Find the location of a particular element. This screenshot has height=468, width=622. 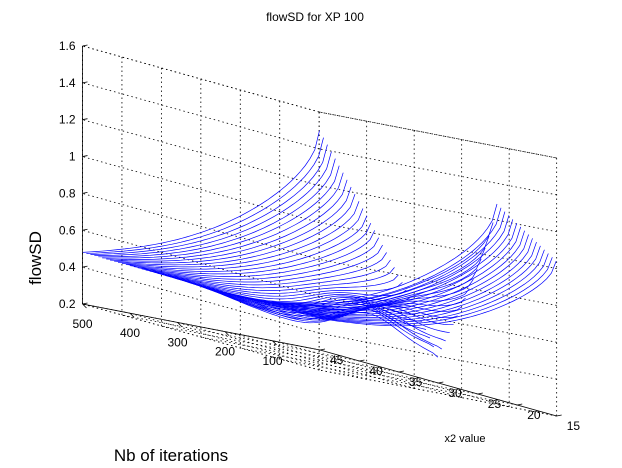

y-tick-label: 35 is located at coordinates (416, 382).